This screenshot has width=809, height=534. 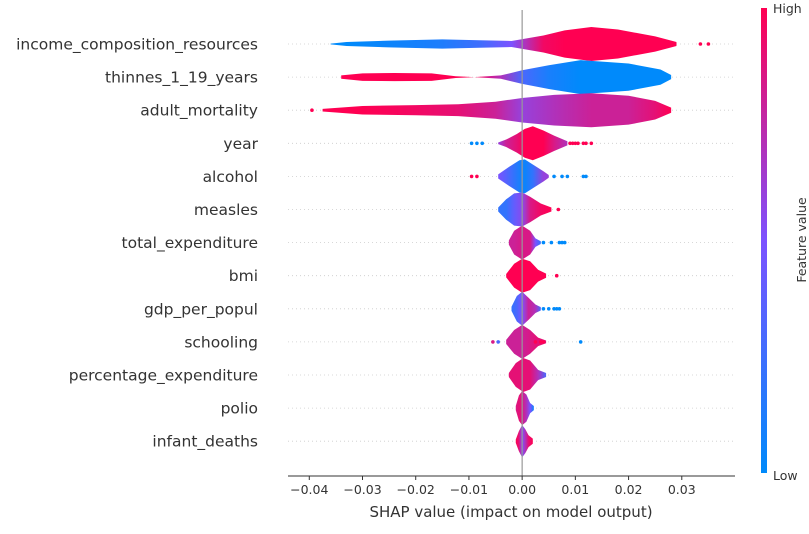 What do you see at coordinates (523, 176) in the screenshot?
I see `violin-alcohol` at bounding box center [523, 176].